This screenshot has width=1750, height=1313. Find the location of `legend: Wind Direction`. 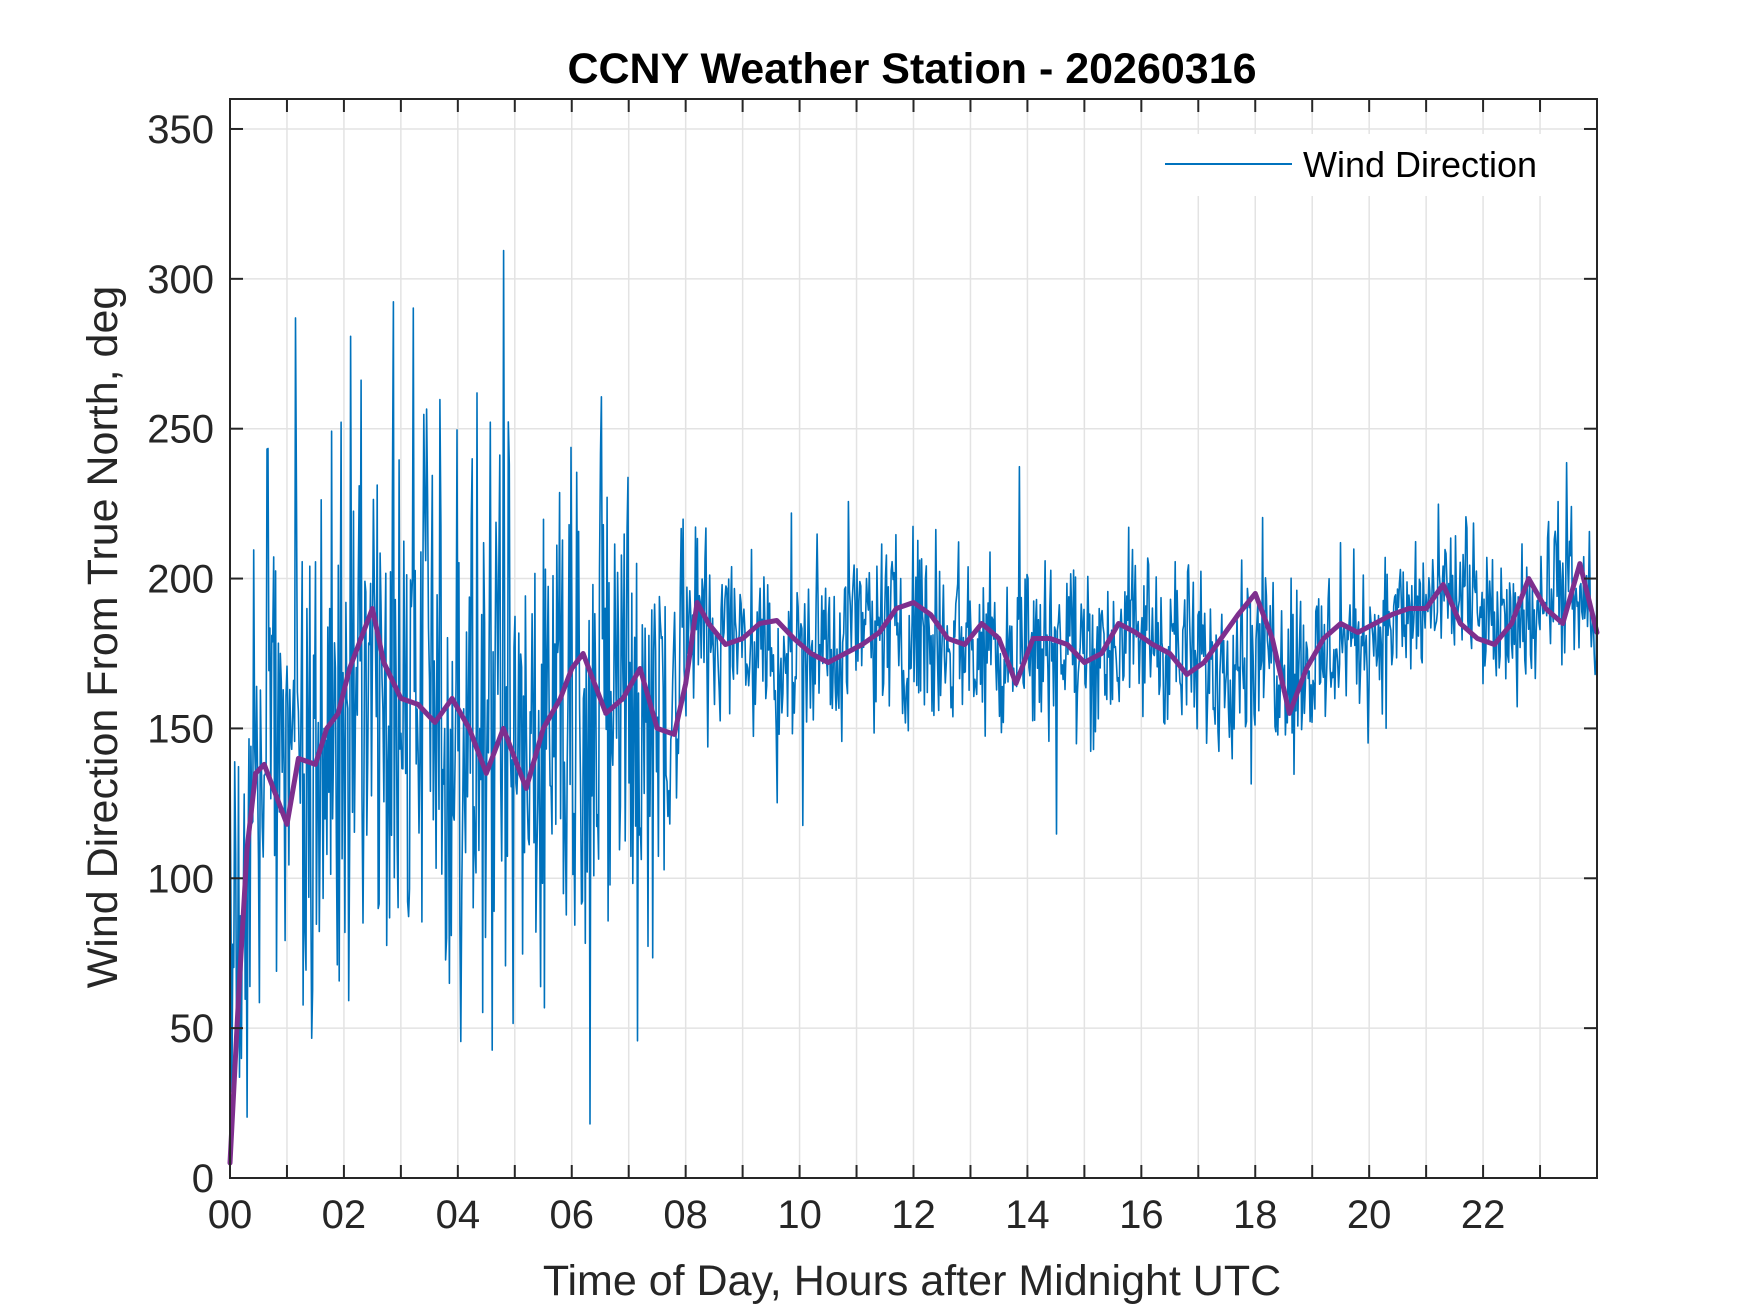

legend: Wind Direction is located at coordinates (1362, 165).